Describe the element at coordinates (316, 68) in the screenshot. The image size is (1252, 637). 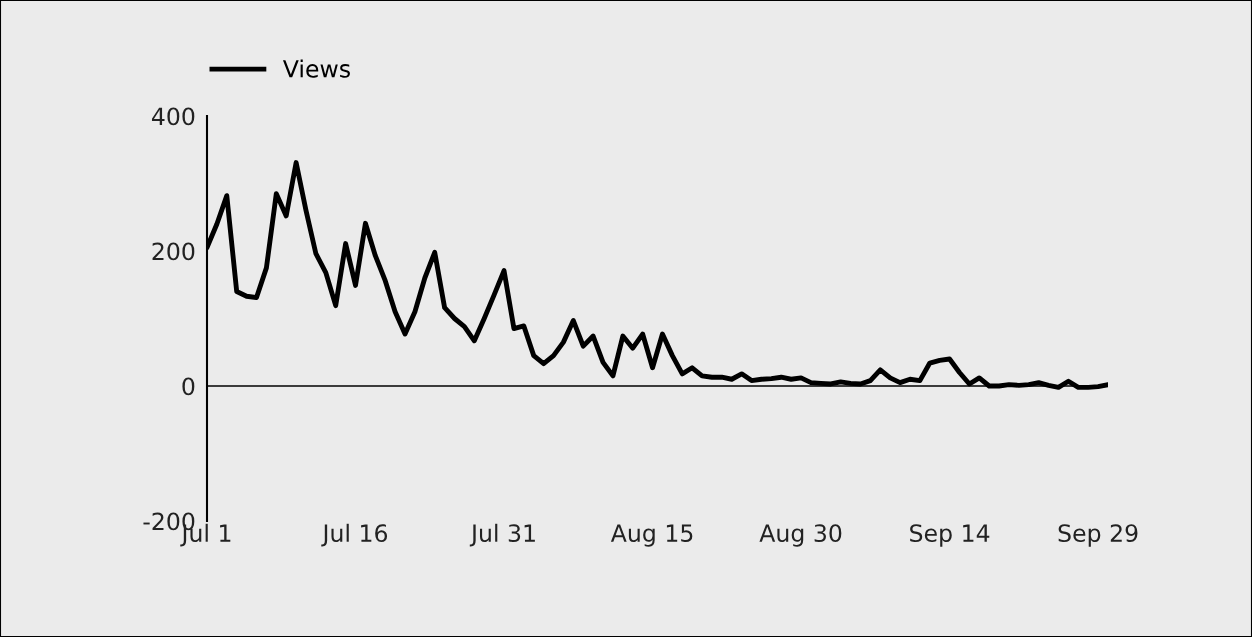
I see `legend-label: Views` at that location.